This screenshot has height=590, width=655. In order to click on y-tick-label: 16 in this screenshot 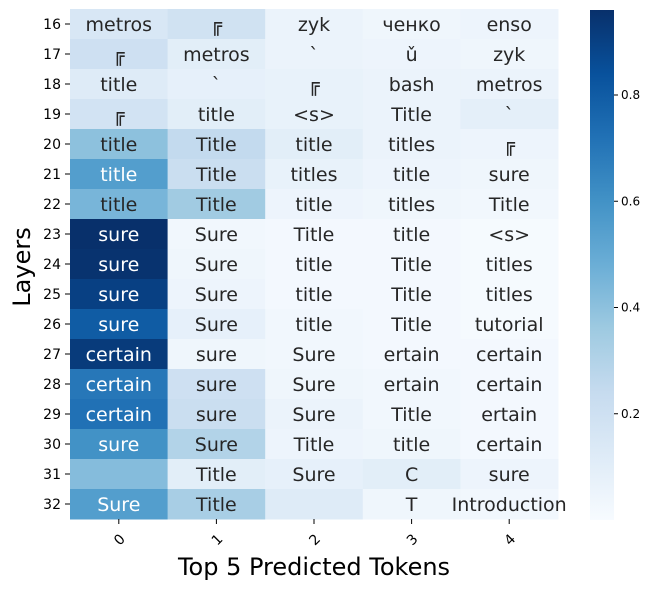, I will do `click(52, 25)`.